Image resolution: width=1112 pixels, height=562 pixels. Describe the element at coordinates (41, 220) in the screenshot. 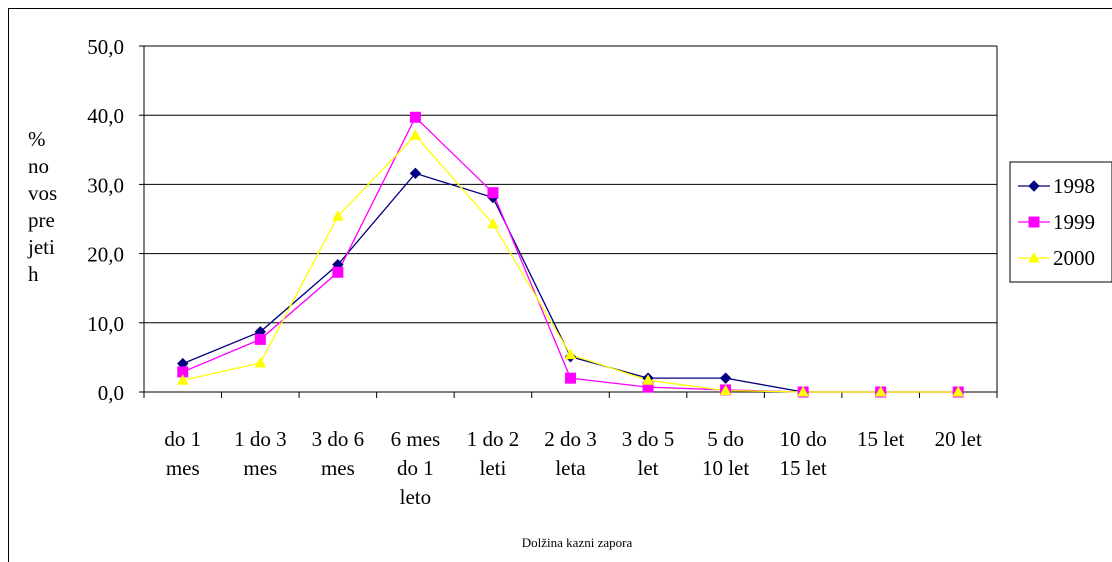

I see `y-axis-title-line: pre` at that location.